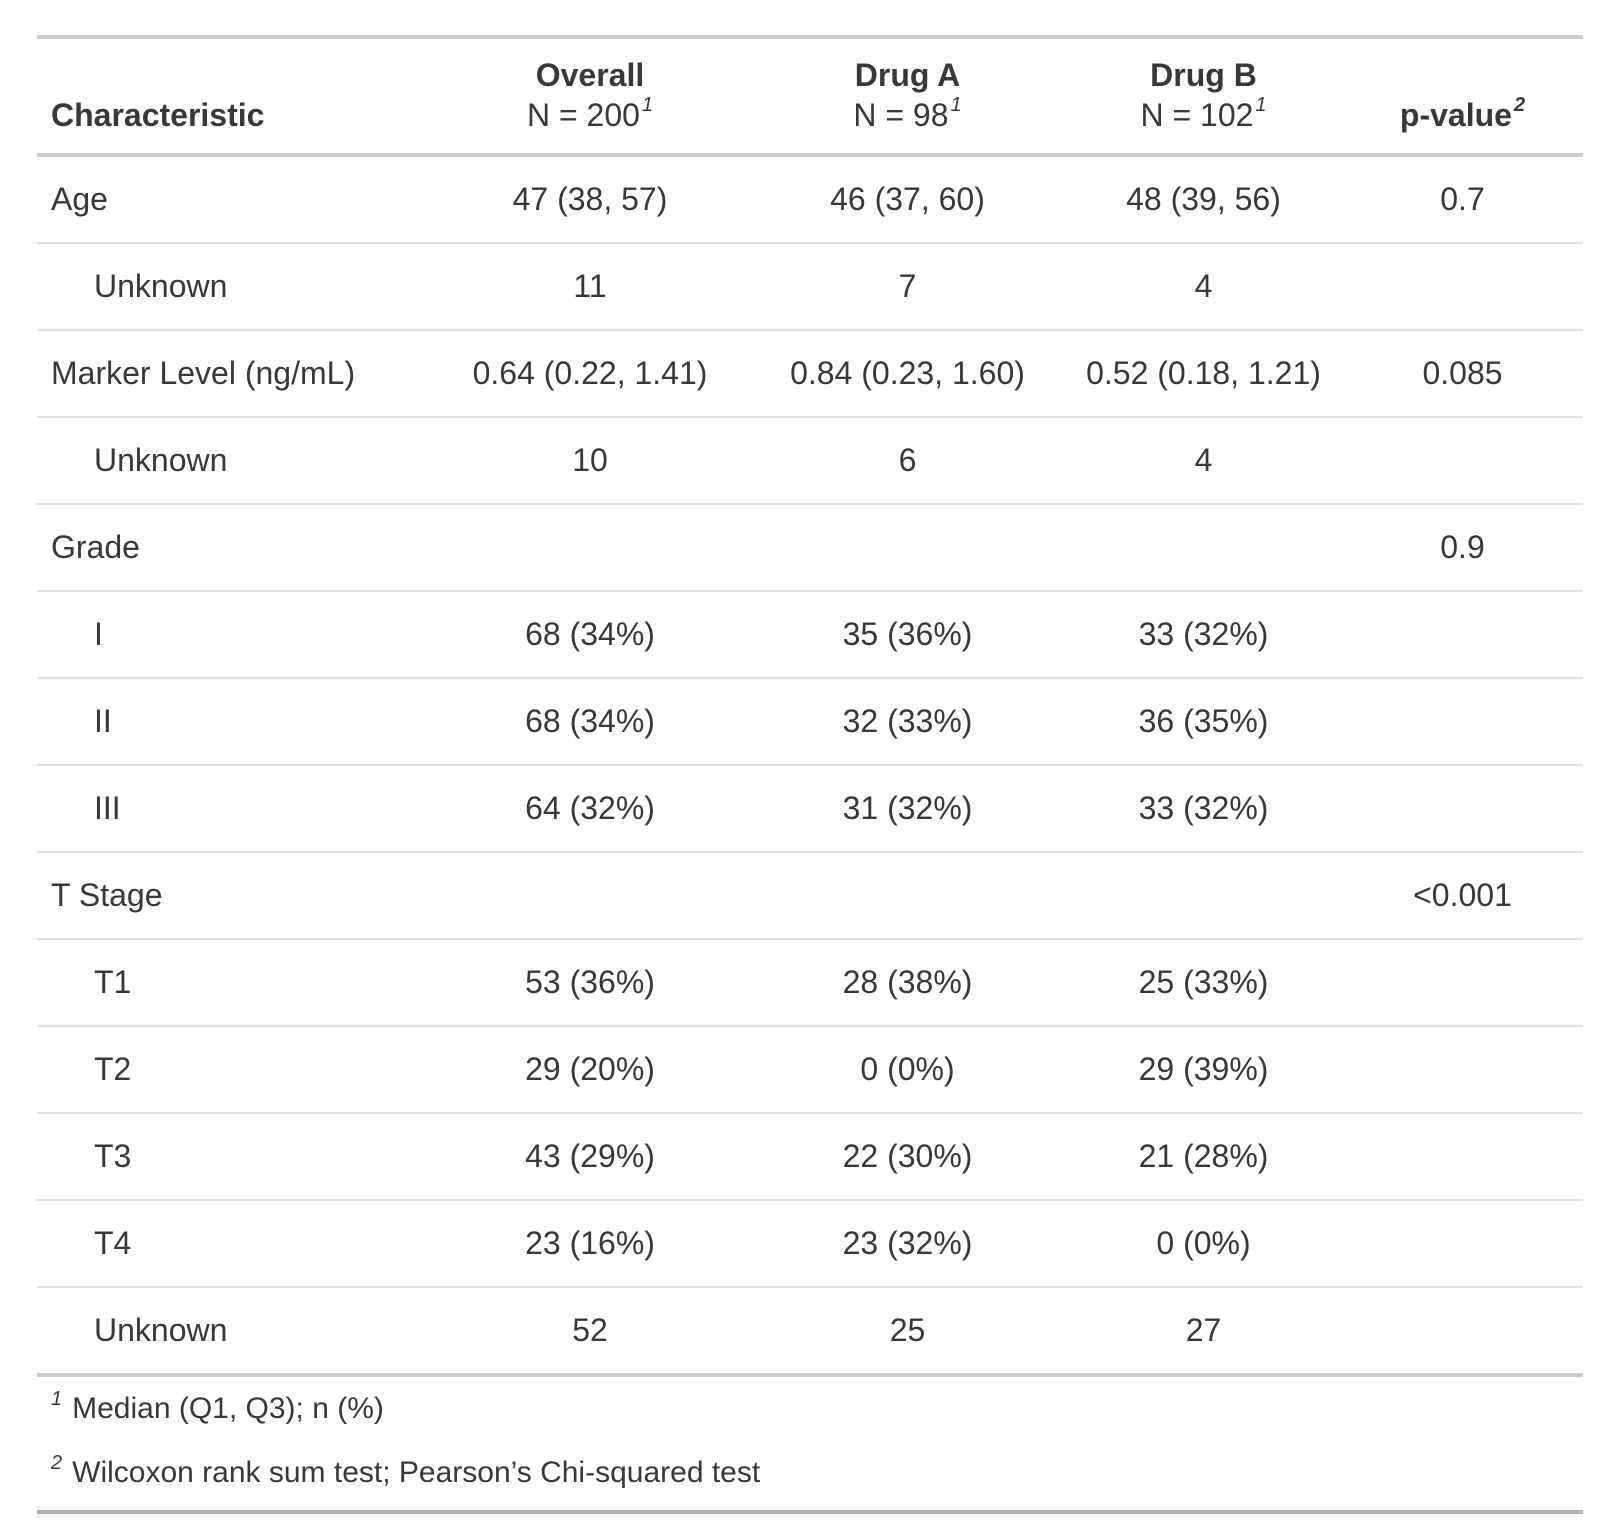  I want to click on table-row-t-stage: T Stage <0.001, so click(810, 896).